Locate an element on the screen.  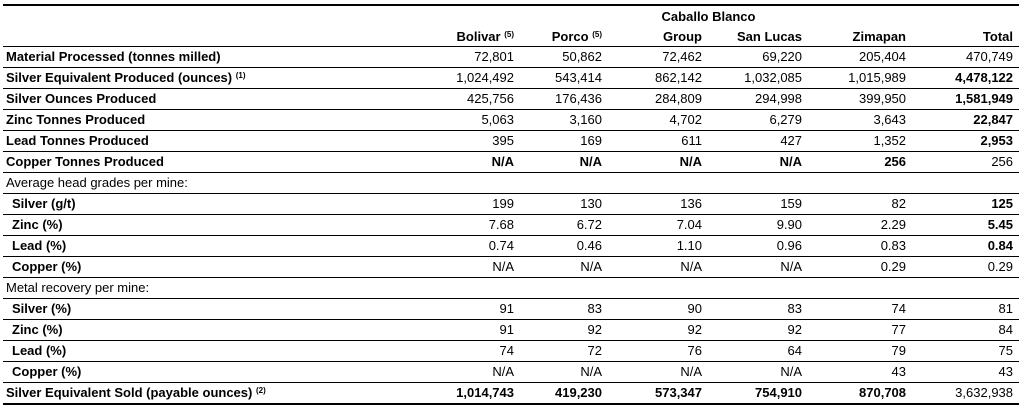
row-label: Zinc (%) is located at coordinates (37, 329).